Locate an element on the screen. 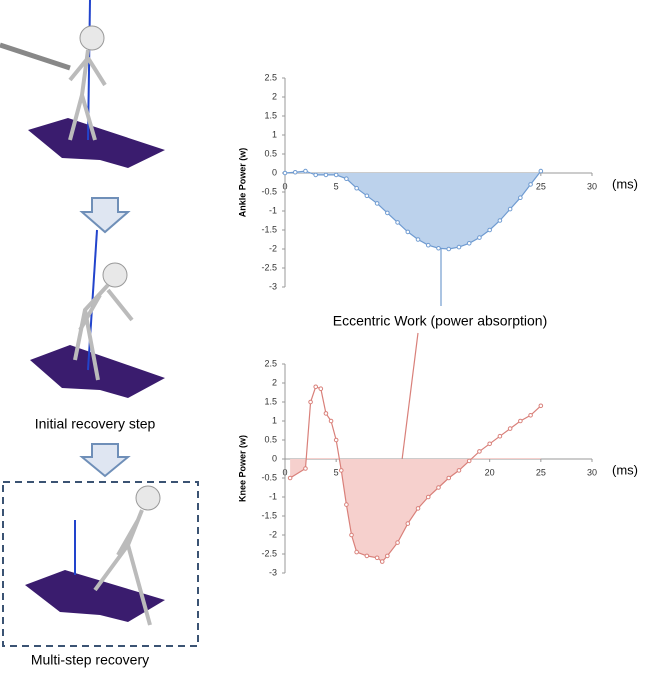 The image size is (664, 677). area-fill is located at coordinates (413, 210).